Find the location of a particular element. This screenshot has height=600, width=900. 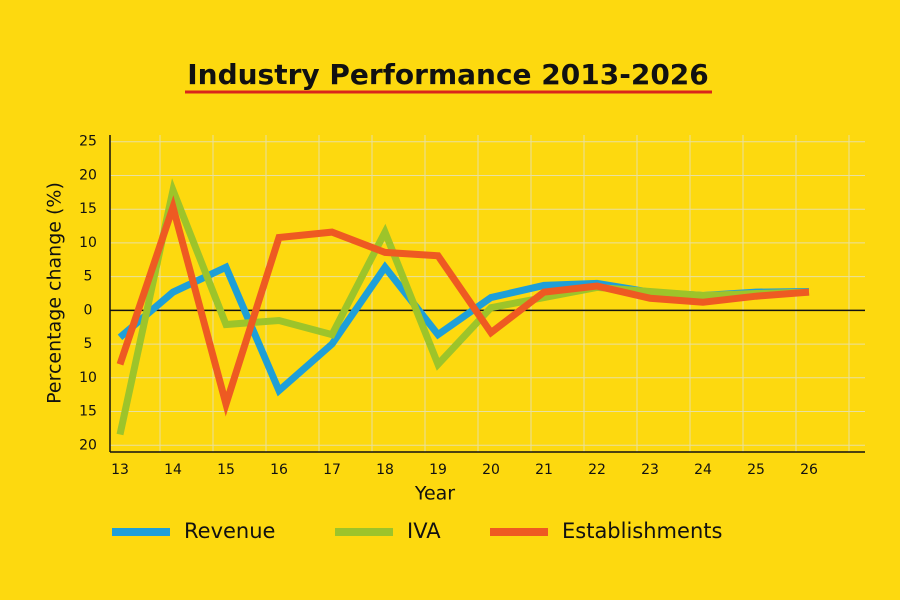

x-tick-label: 20 is located at coordinates (491, 470).